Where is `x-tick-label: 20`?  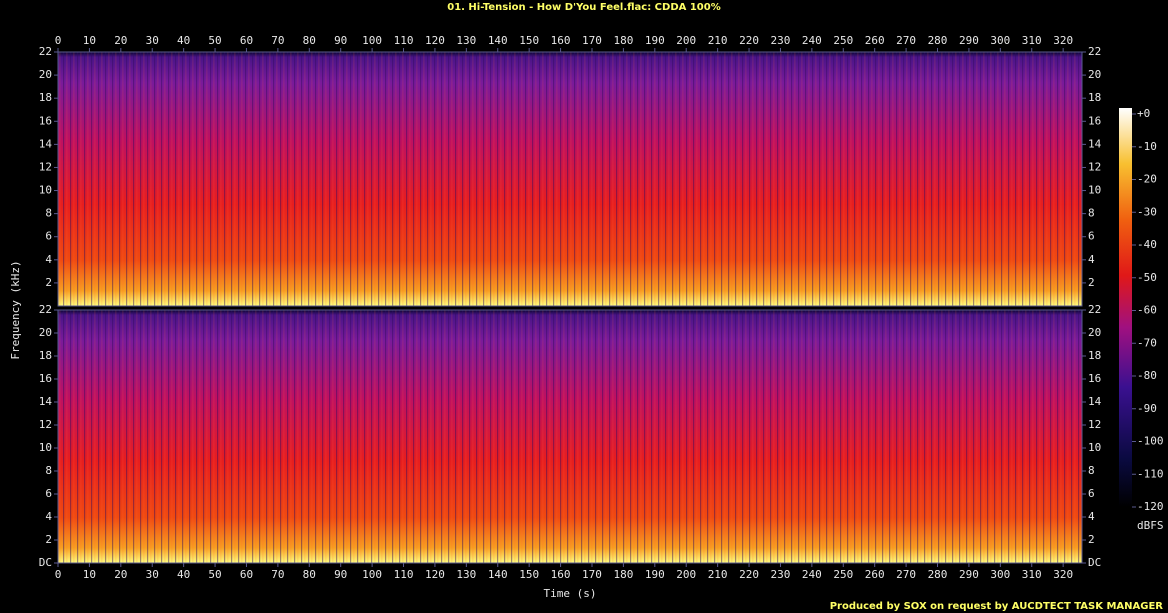
x-tick-label: 20 is located at coordinates (120, 574).